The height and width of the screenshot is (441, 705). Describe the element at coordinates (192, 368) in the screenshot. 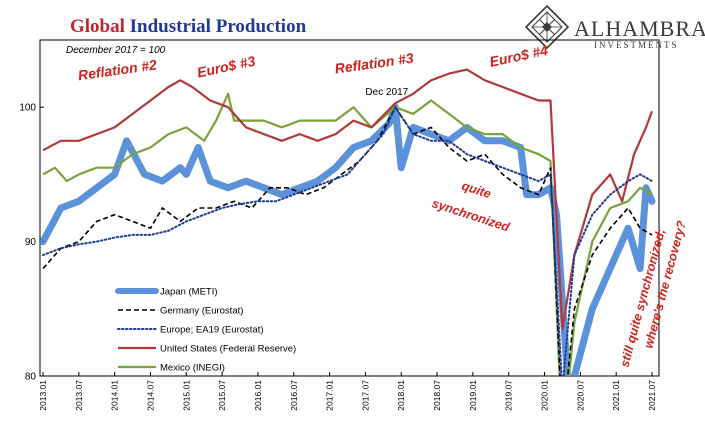

I see `legend-label-4: Mexico (INEGI)` at that location.